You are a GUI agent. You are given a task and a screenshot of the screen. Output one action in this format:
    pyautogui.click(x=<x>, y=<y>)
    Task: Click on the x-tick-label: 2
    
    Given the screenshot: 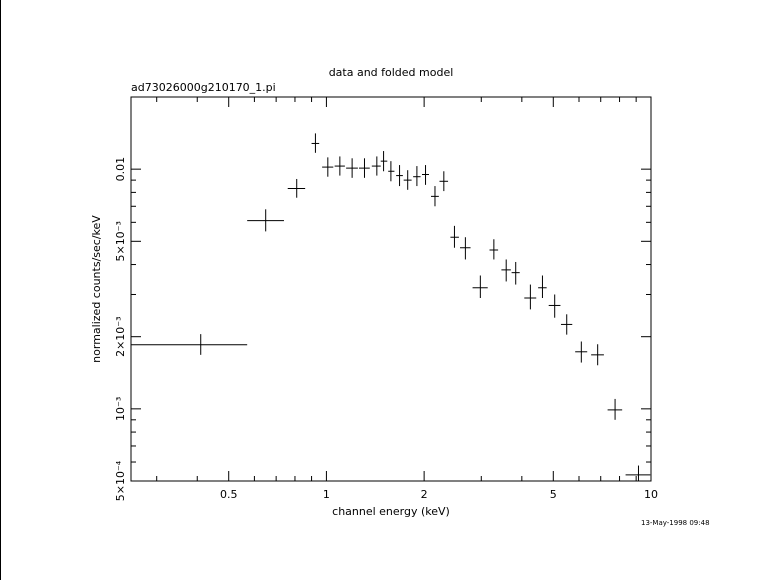 What is the action you would take?
    pyautogui.click(x=424, y=494)
    